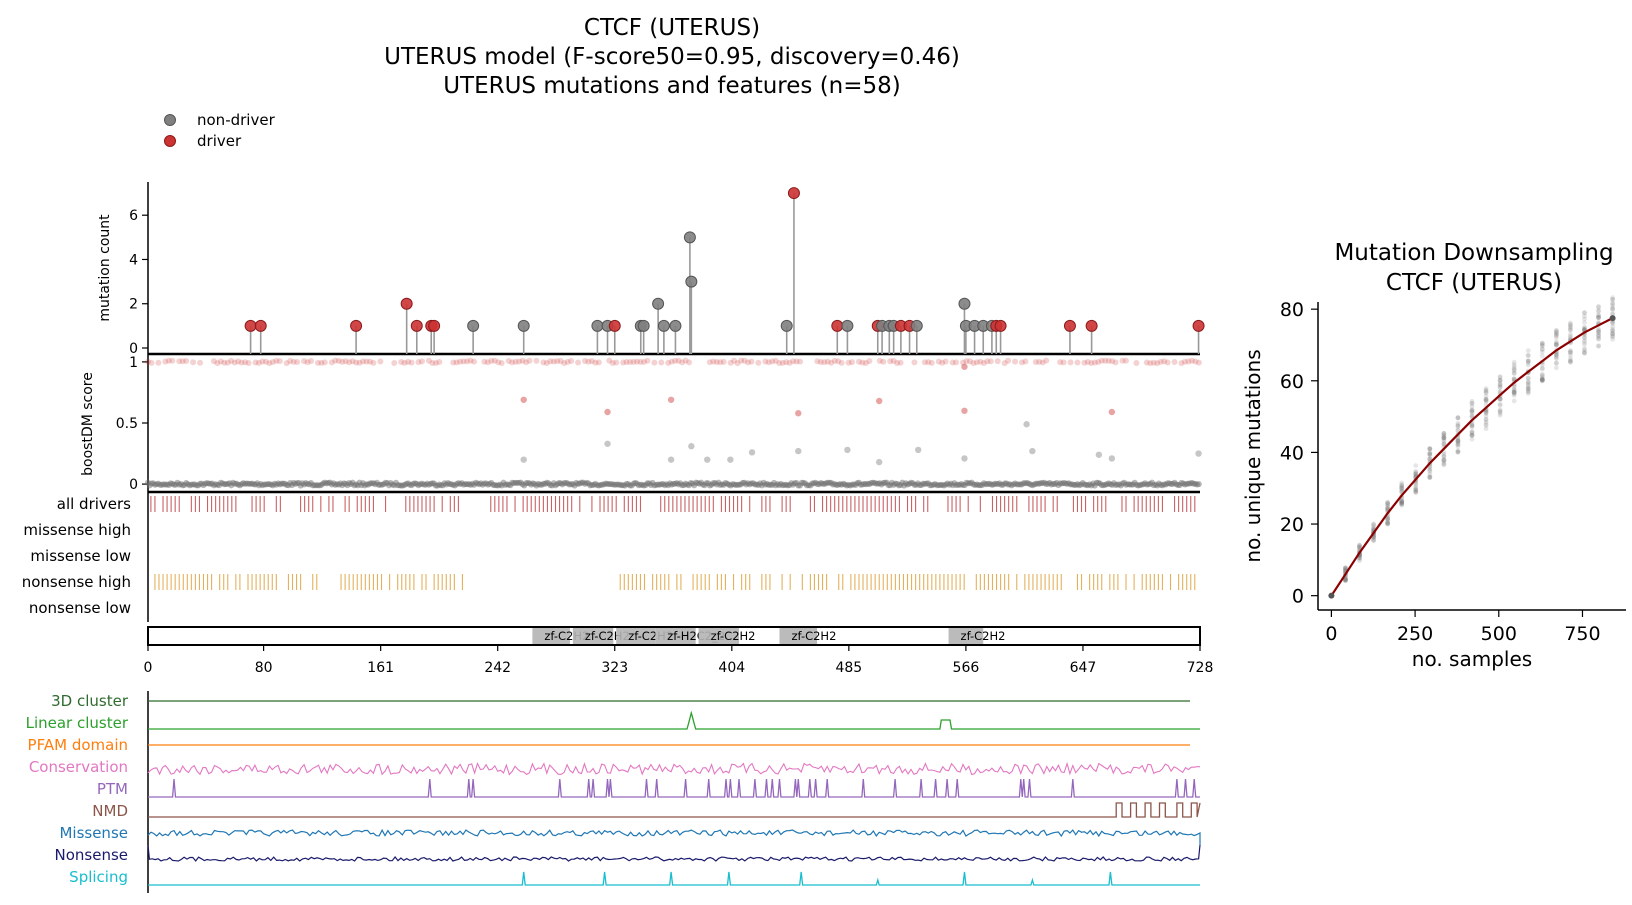 This screenshot has width=1632, height=905. I want to click on needle-ytick-label-3: 6, so click(133, 216).